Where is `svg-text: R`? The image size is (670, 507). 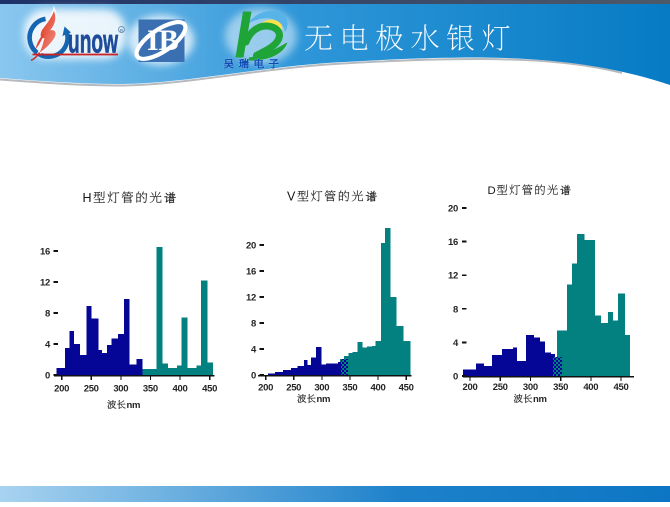
svg-text: R is located at coordinates (122, 30).